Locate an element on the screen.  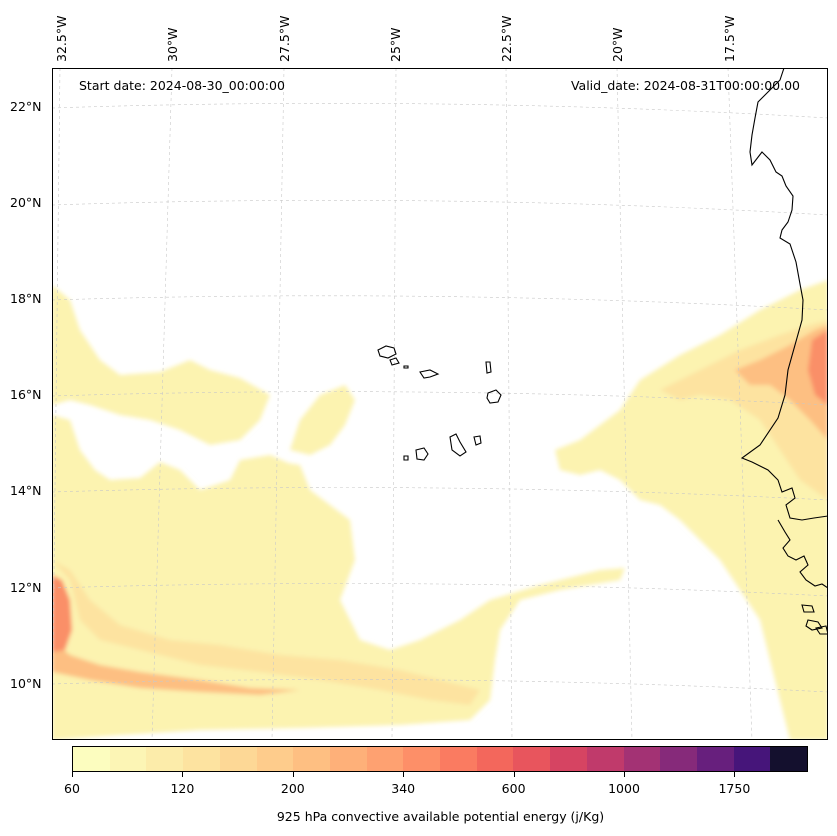
cape-hotspot-west is located at coordinates (62, 613).